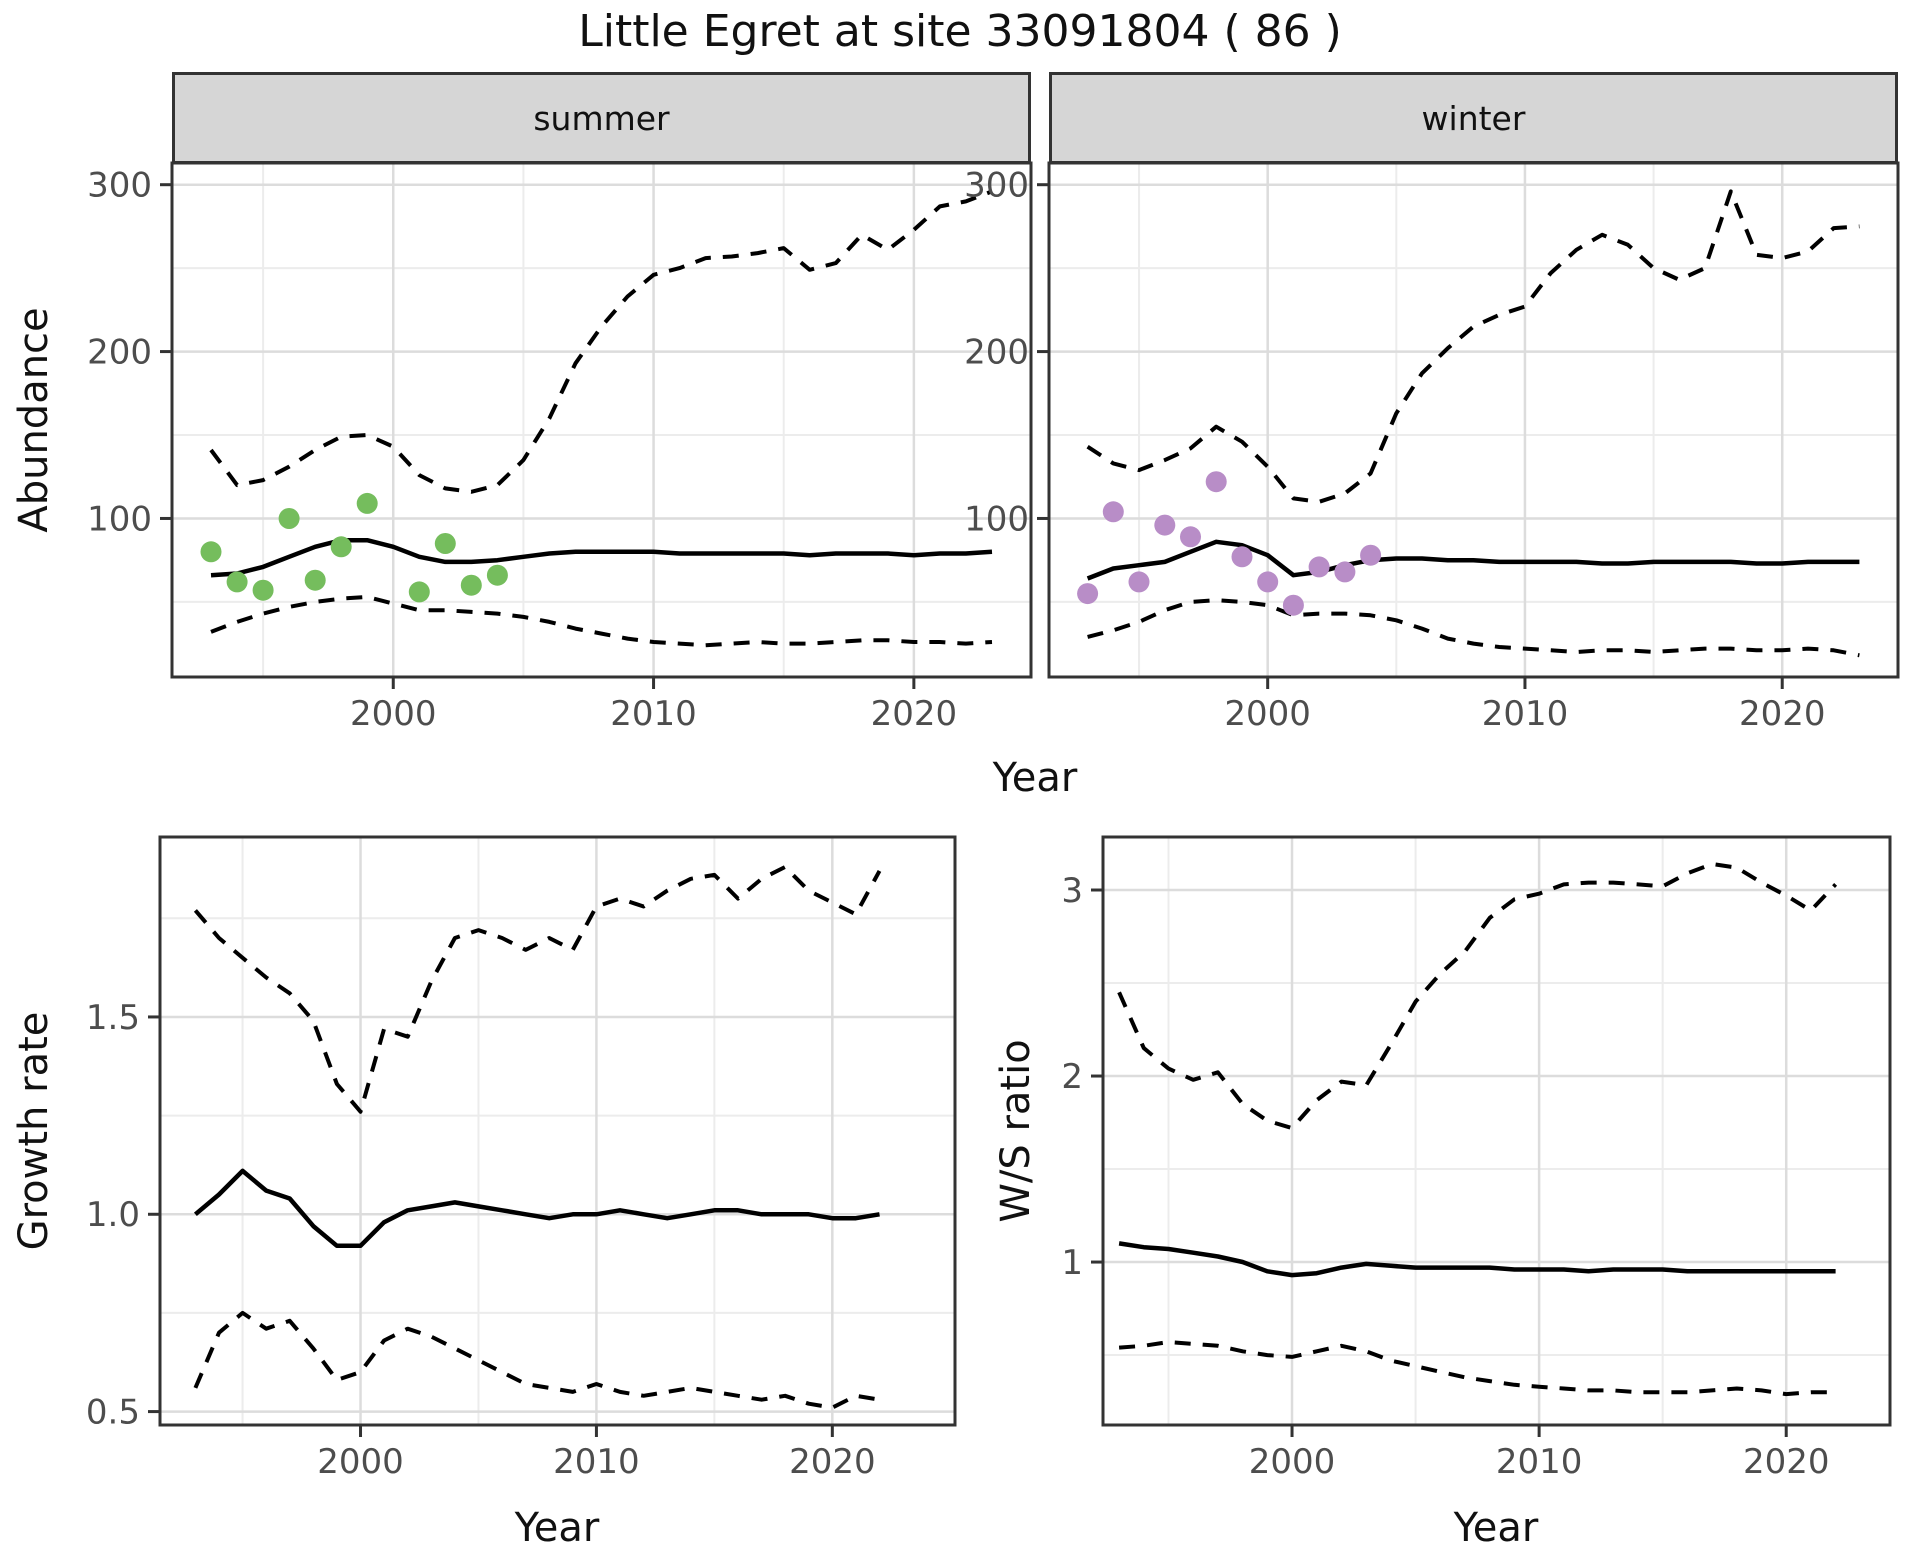 The width and height of the screenshot is (1920, 1560). I want to click on figure-title: Little Egret at site 33091804 ( 86 ), so click(960, 31).